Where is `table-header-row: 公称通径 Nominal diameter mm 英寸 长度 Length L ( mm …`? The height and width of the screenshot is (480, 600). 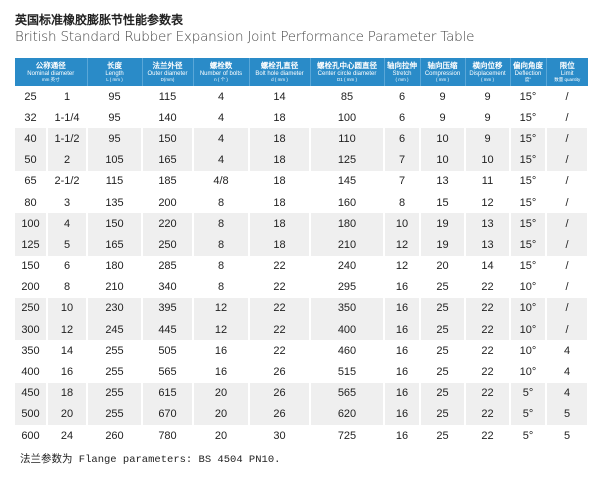 table-header-row: 公称通径 Nominal diameter mm 英寸 长度 Length L ( mm … is located at coordinates (301, 72).